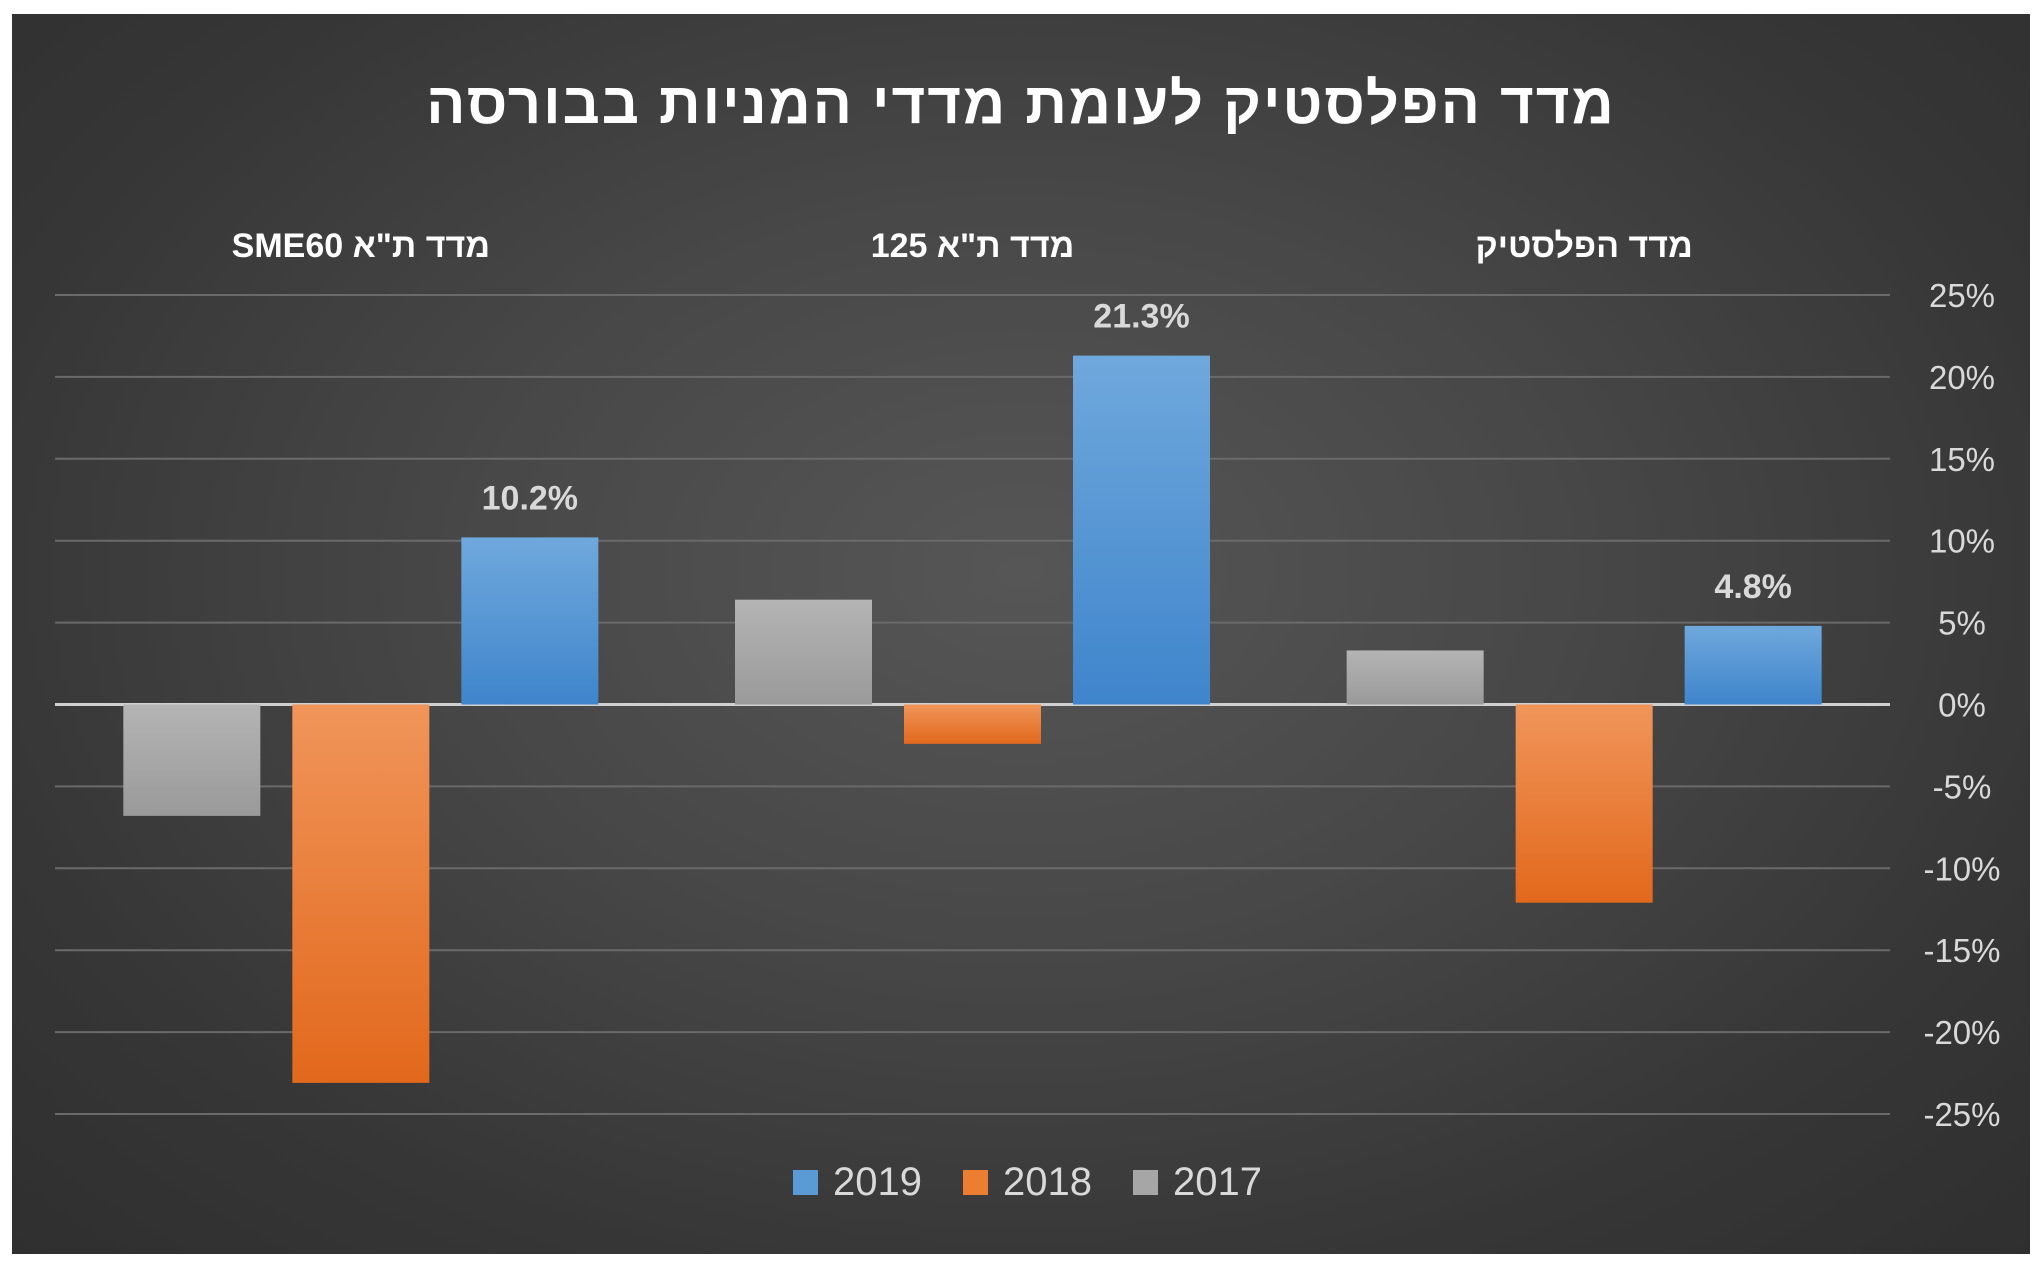  What do you see at coordinates (1753, 587) in the screenshot?
I see `data-label: 4.8%` at bounding box center [1753, 587].